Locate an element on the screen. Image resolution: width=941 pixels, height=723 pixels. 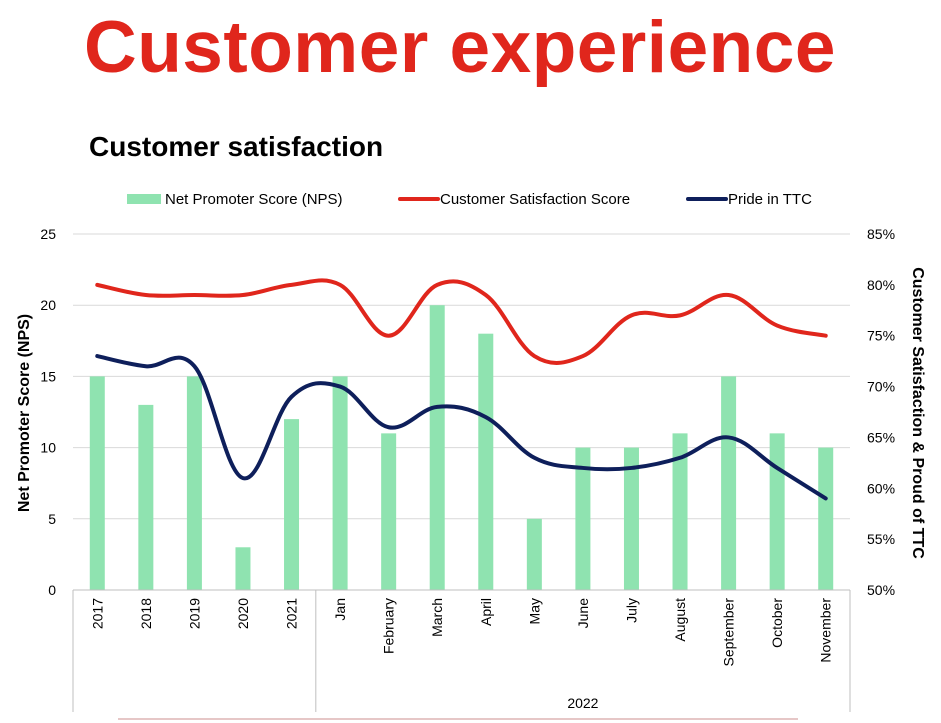
legend-label: Pride in TTC is located at coordinates (770, 199).